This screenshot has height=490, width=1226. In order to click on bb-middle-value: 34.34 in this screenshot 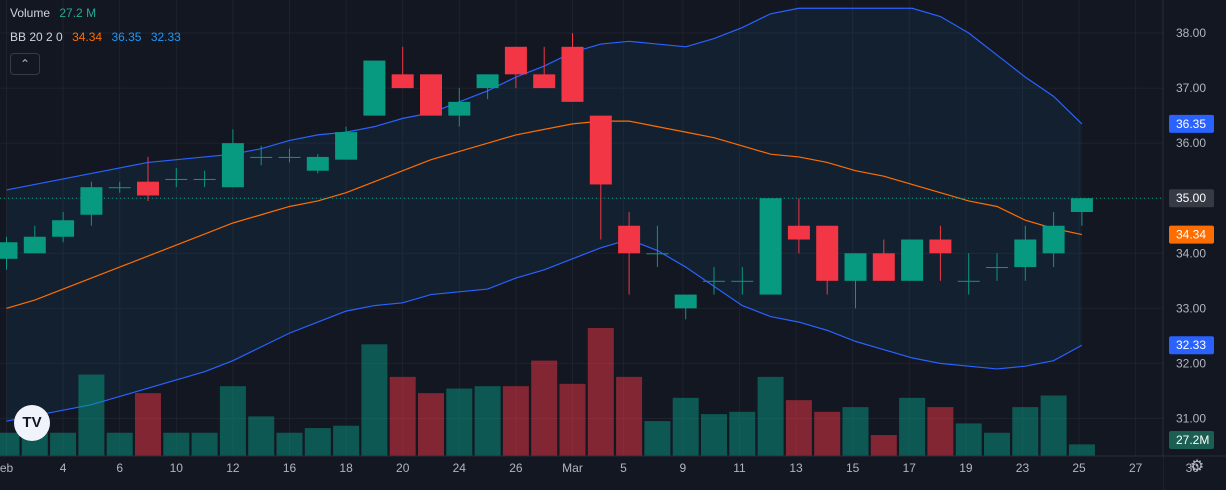, I will do `click(87, 37)`.